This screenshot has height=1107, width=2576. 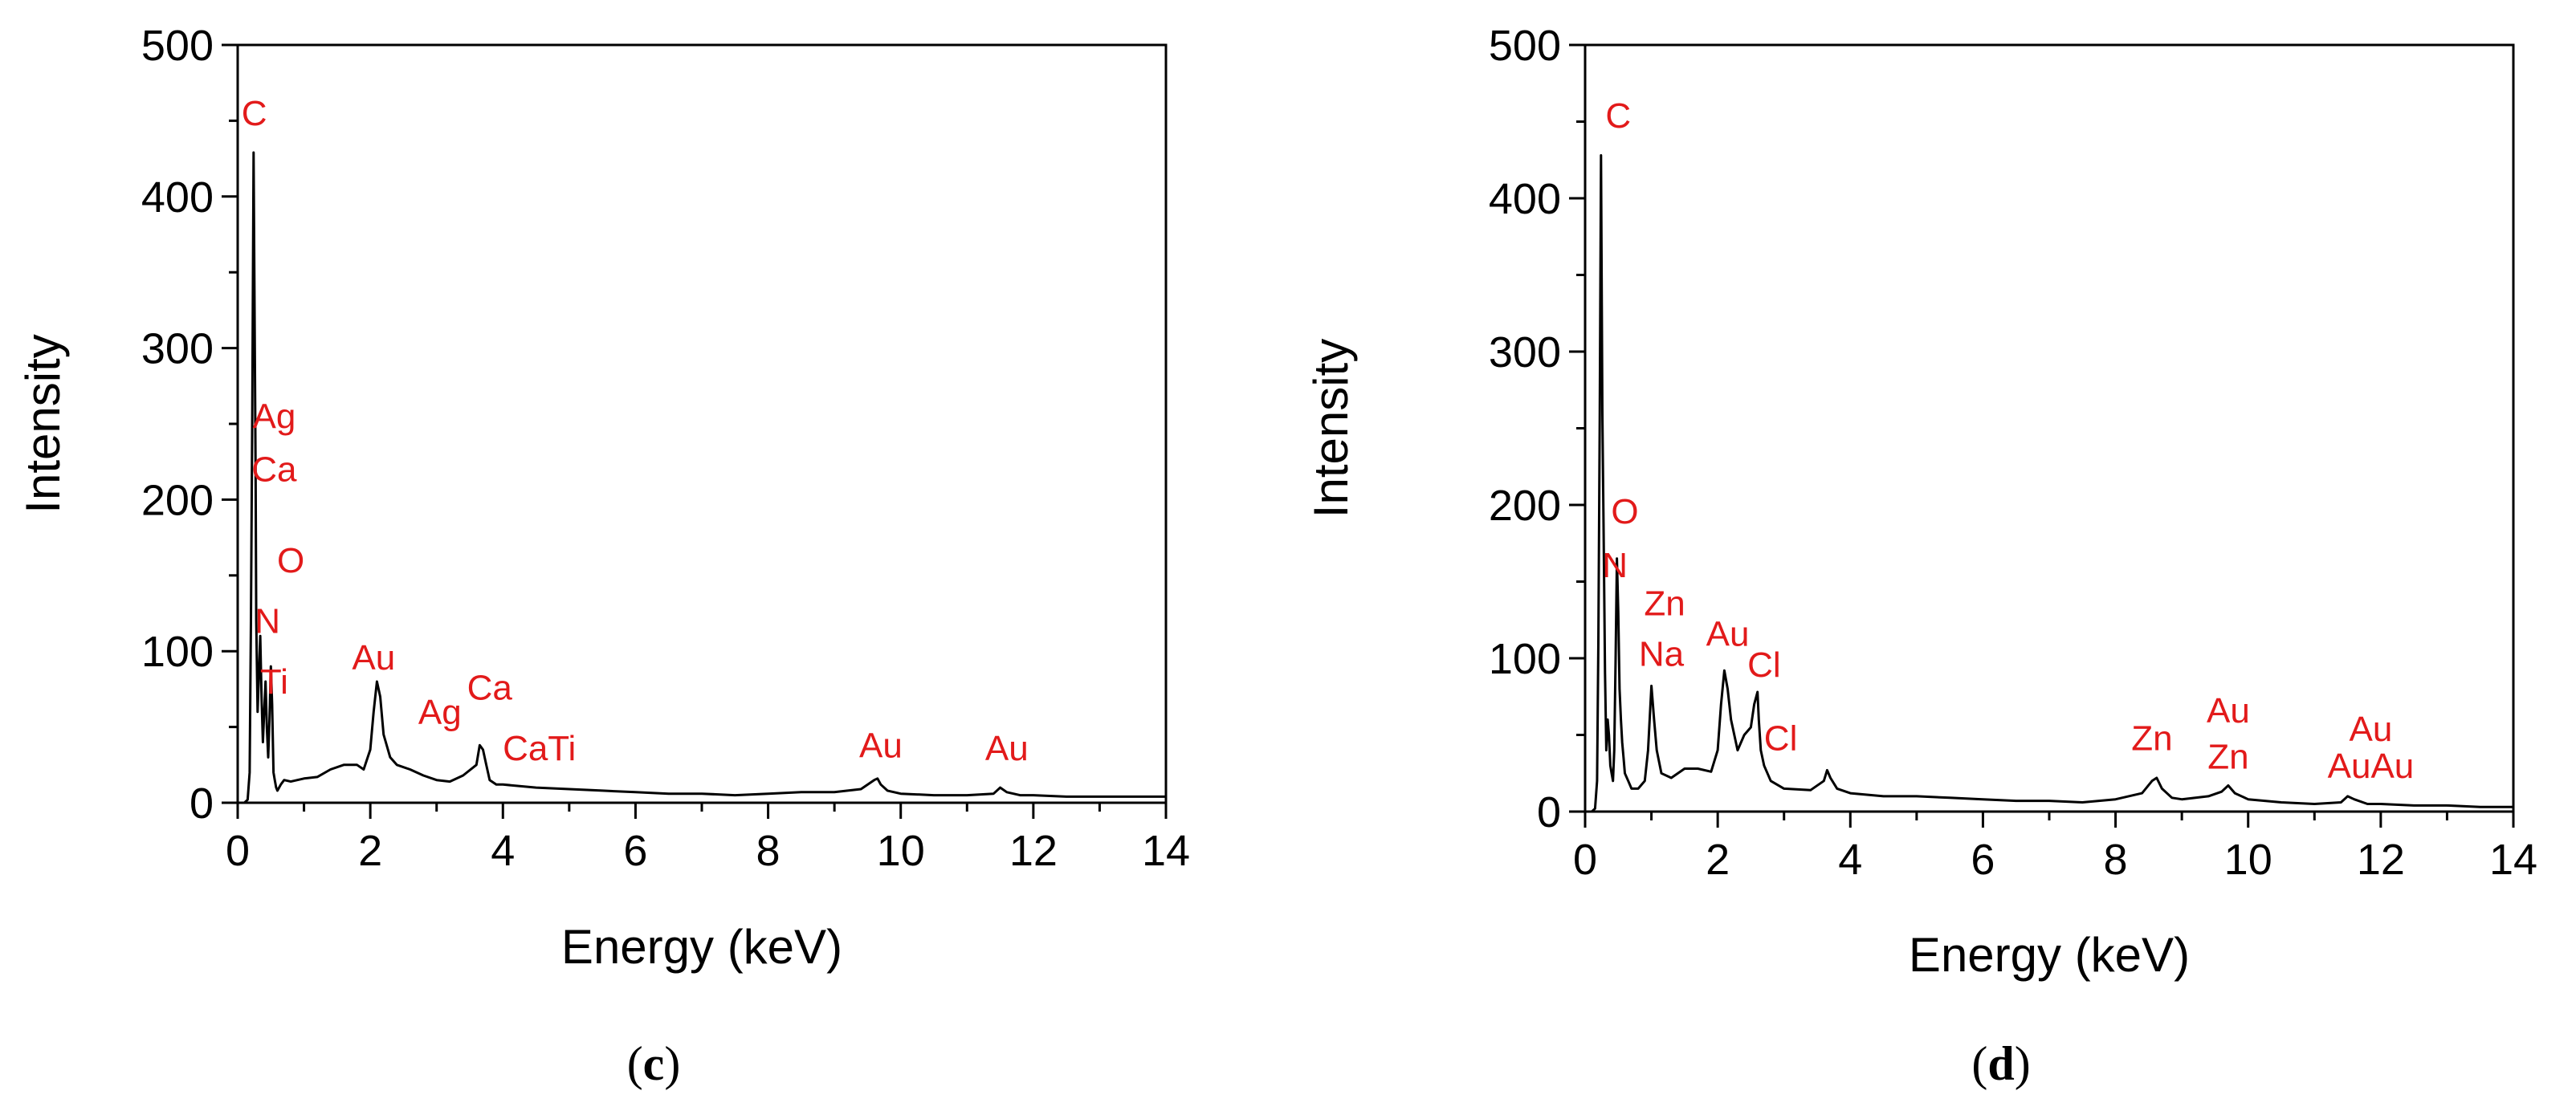 What do you see at coordinates (274, 682) in the screenshot?
I see `peak-label: Ti` at bounding box center [274, 682].